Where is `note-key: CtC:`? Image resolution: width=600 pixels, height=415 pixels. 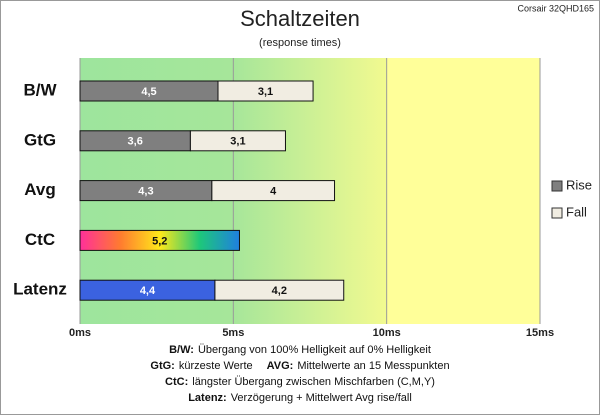
note-key: CtC: is located at coordinates (176, 382).